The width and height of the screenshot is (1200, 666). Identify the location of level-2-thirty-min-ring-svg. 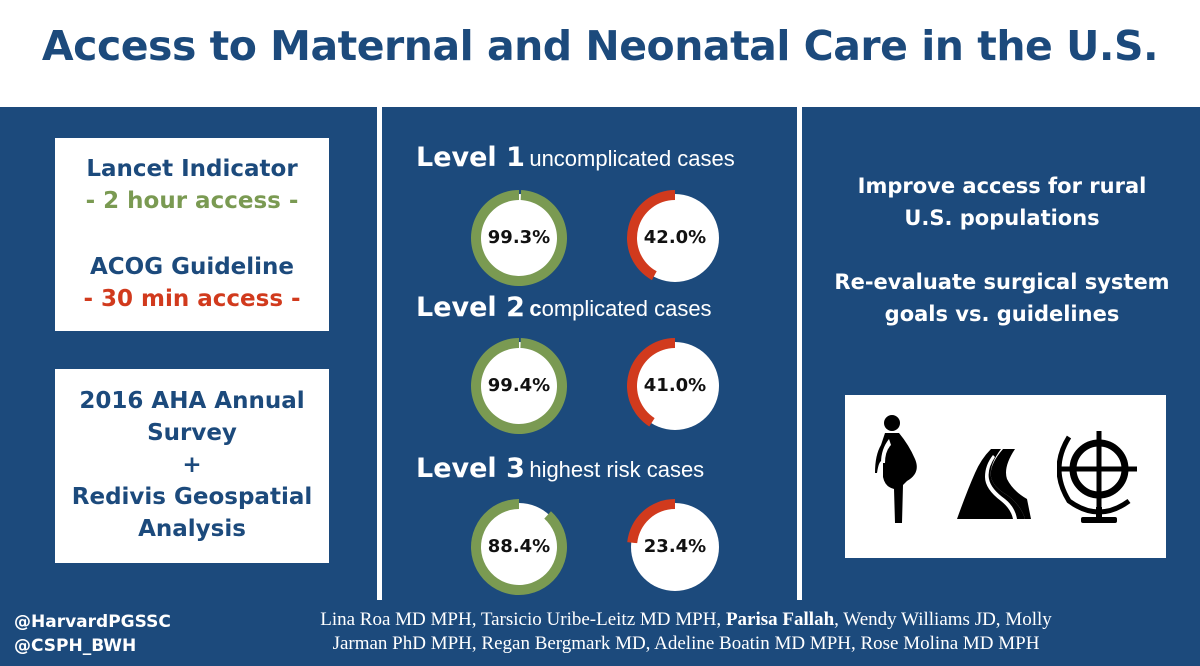
(673, 384).